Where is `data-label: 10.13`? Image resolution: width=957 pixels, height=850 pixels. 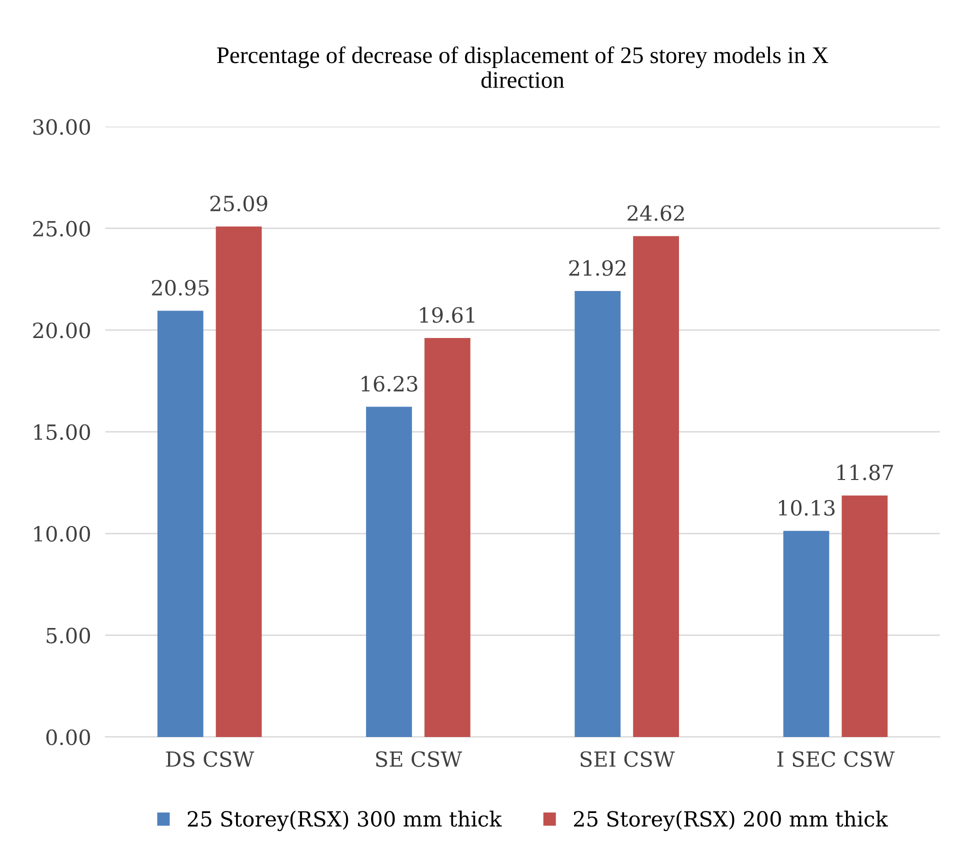 data-label: 10.13 is located at coordinates (806, 508).